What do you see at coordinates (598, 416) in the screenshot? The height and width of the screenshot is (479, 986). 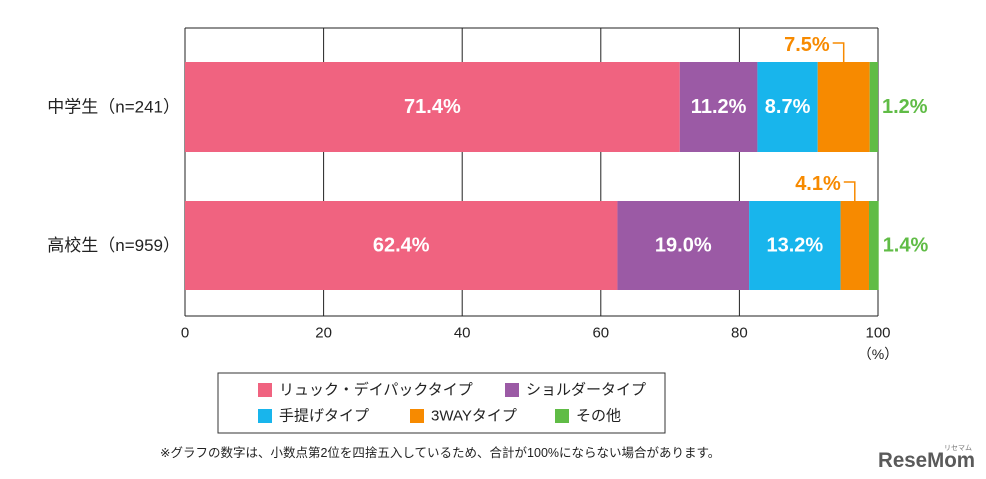 I see `legend-label: その他` at bounding box center [598, 416].